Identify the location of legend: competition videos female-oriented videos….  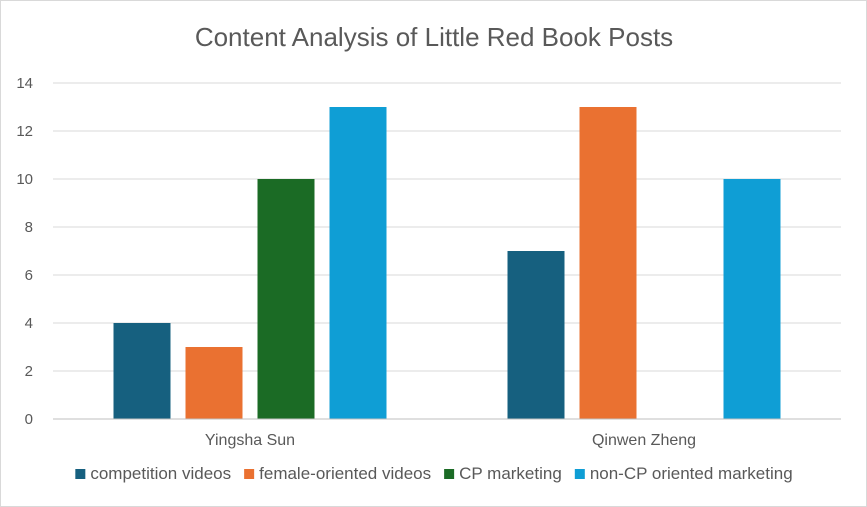
(434, 473).